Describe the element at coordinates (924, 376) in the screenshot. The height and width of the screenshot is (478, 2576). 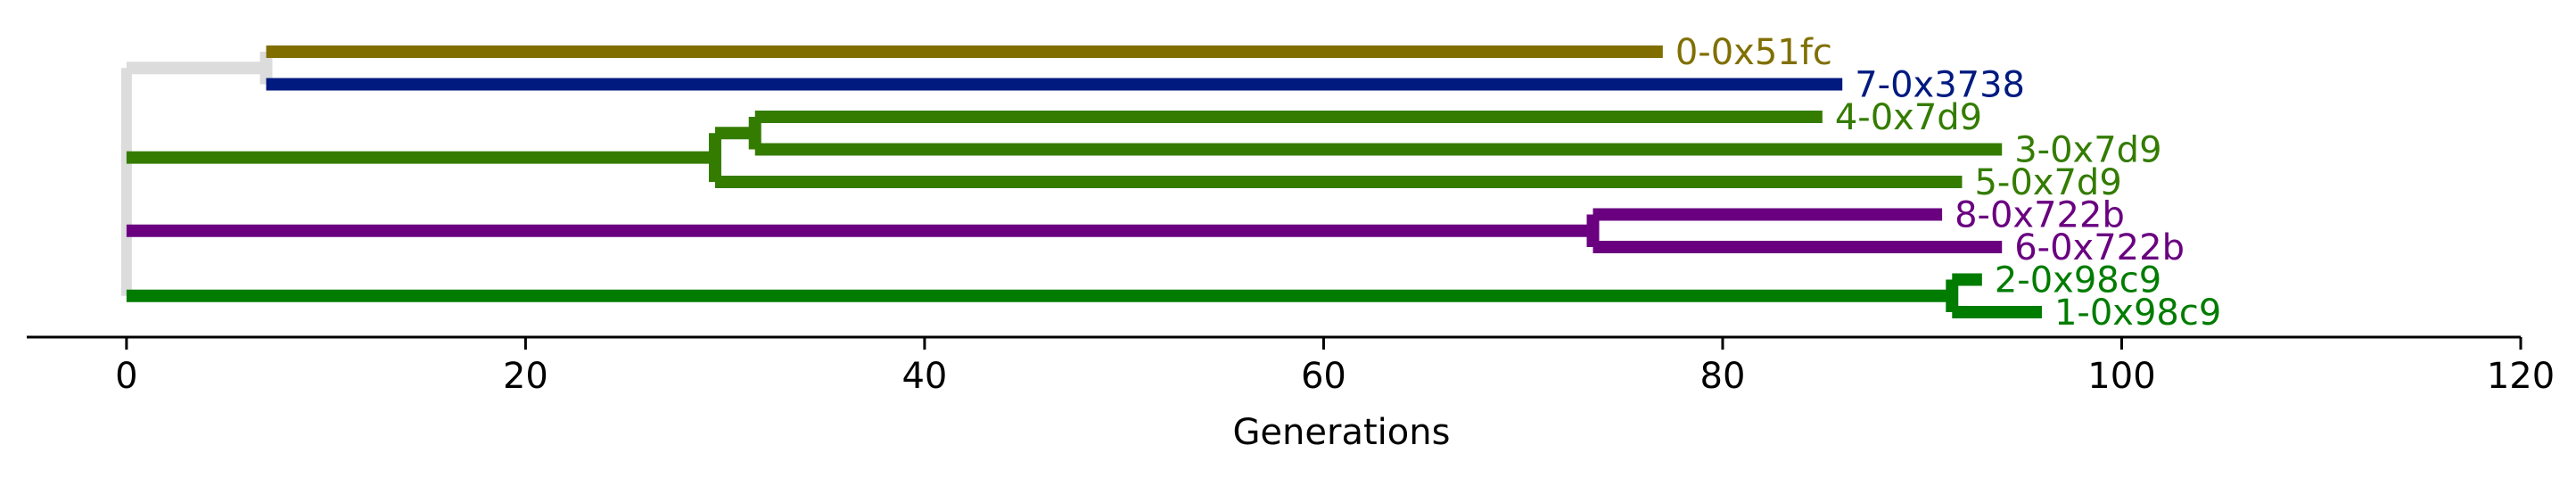
I see `x-tick-label: 40` at that location.